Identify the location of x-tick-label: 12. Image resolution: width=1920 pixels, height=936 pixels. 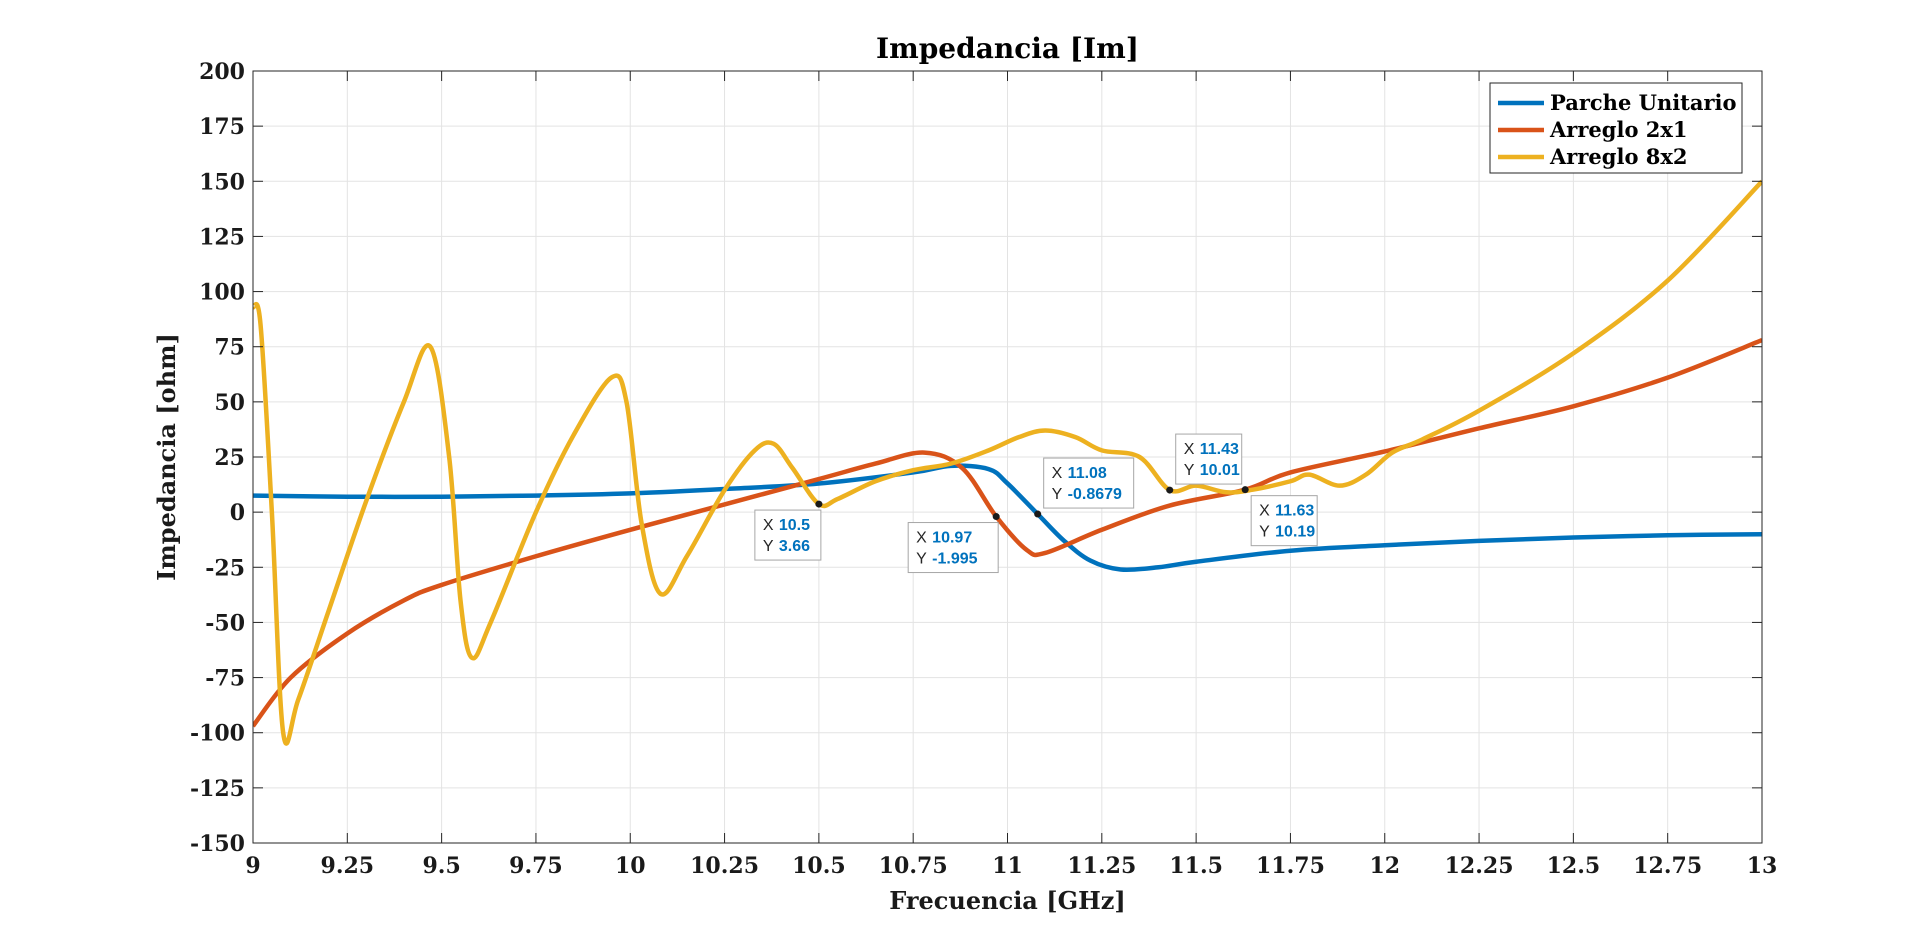
(1384, 866).